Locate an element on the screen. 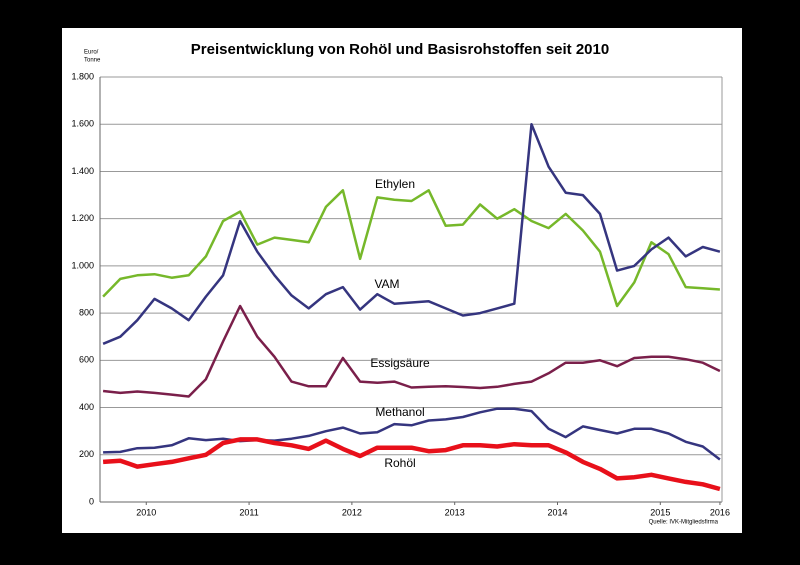 Image resolution: width=800 pixels, height=565 pixels. y-tick-label: 600 is located at coordinates (86, 360).